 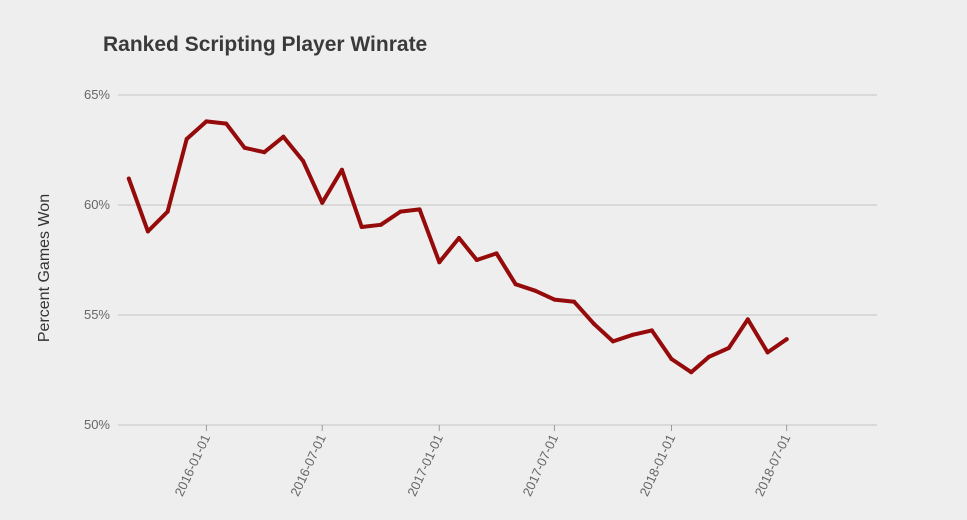 I want to click on y-tick-label: 60%, so click(x=97, y=204).